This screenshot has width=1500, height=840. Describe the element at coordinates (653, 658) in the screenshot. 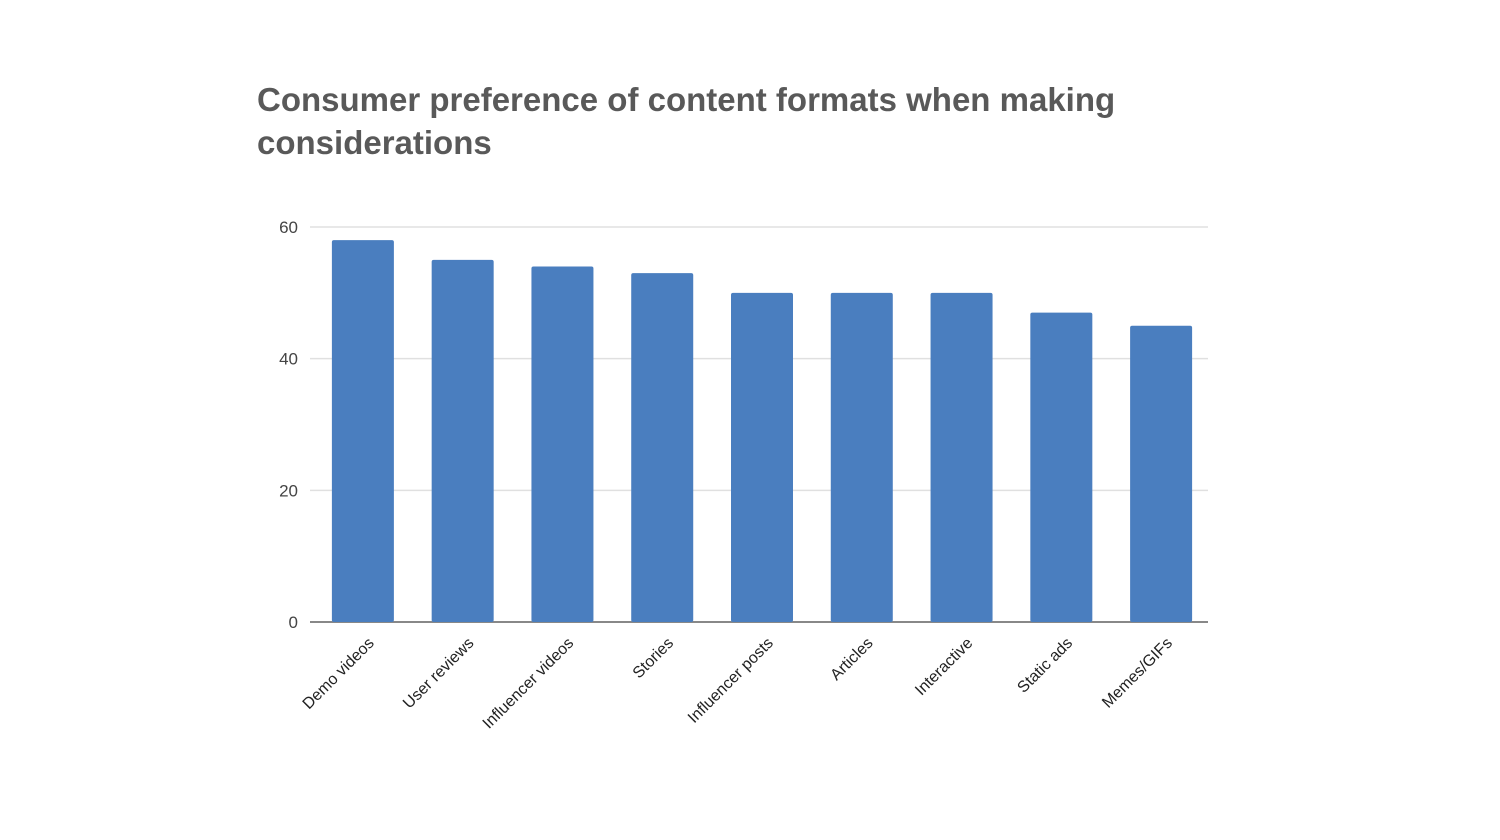

I see `x-tick-label: Stories` at that location.